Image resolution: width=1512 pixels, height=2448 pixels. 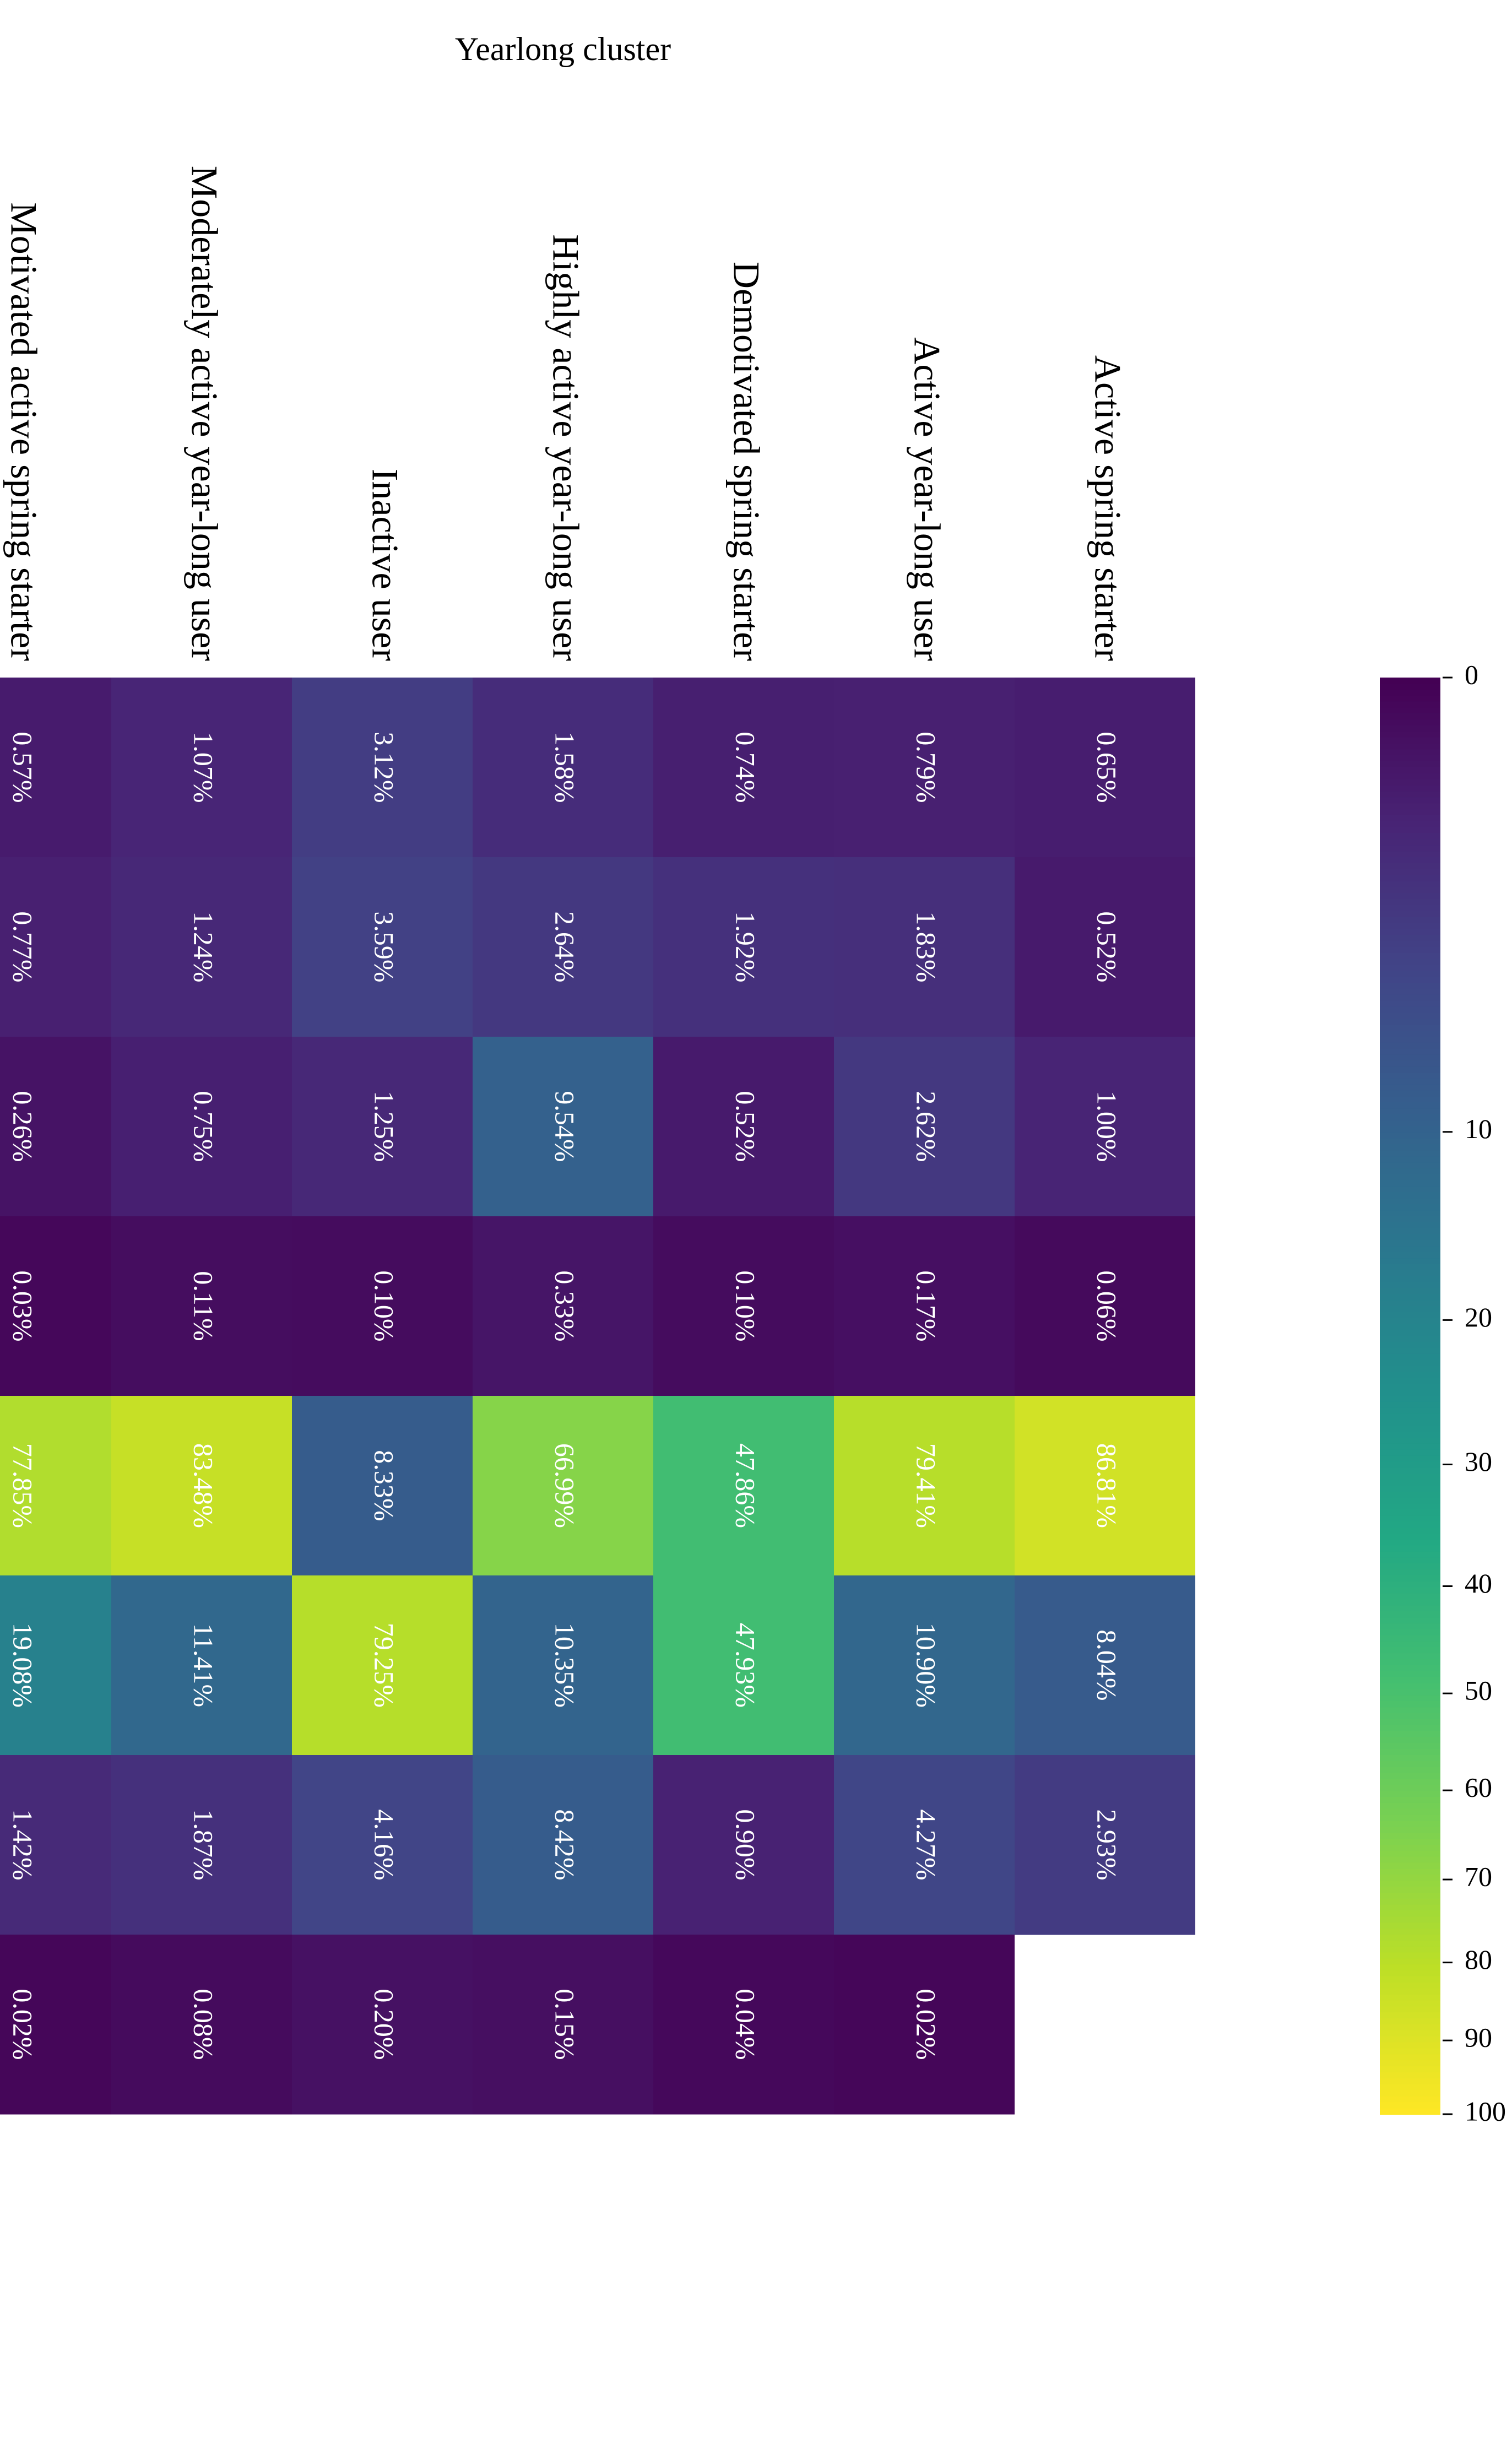 I want to click on y-tick-label: Active year-long user, so click(x=927, y=499).